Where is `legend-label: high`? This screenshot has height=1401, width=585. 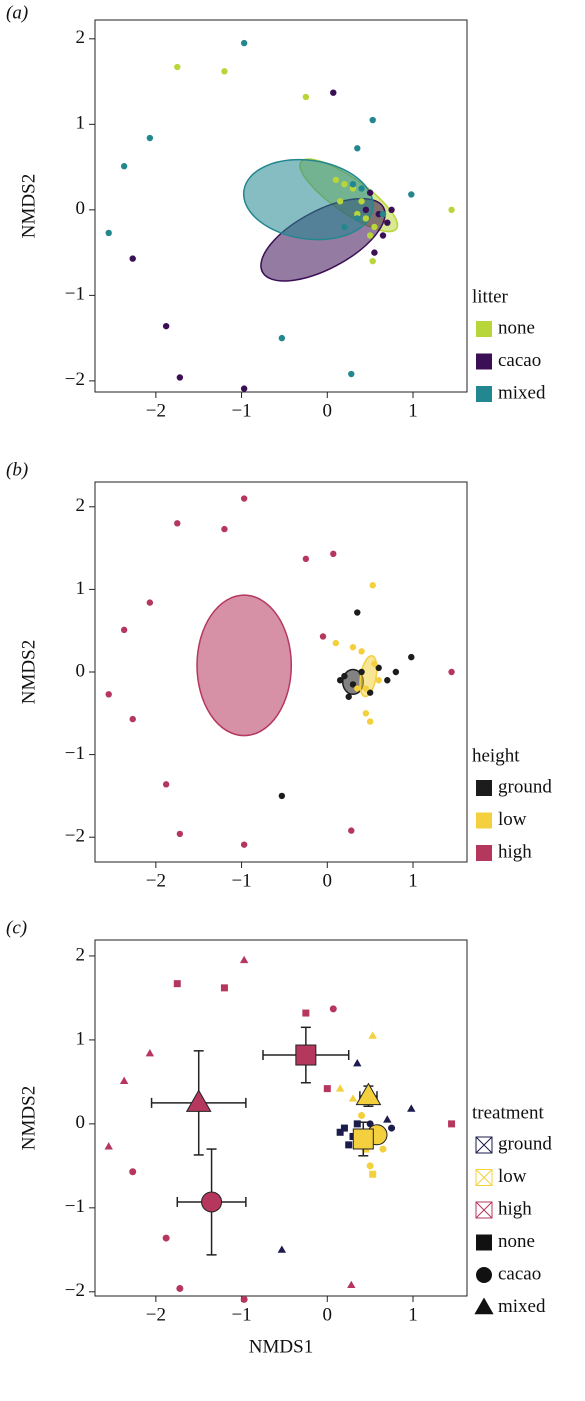
legend-label: high is located at coordinates (515, 1208).